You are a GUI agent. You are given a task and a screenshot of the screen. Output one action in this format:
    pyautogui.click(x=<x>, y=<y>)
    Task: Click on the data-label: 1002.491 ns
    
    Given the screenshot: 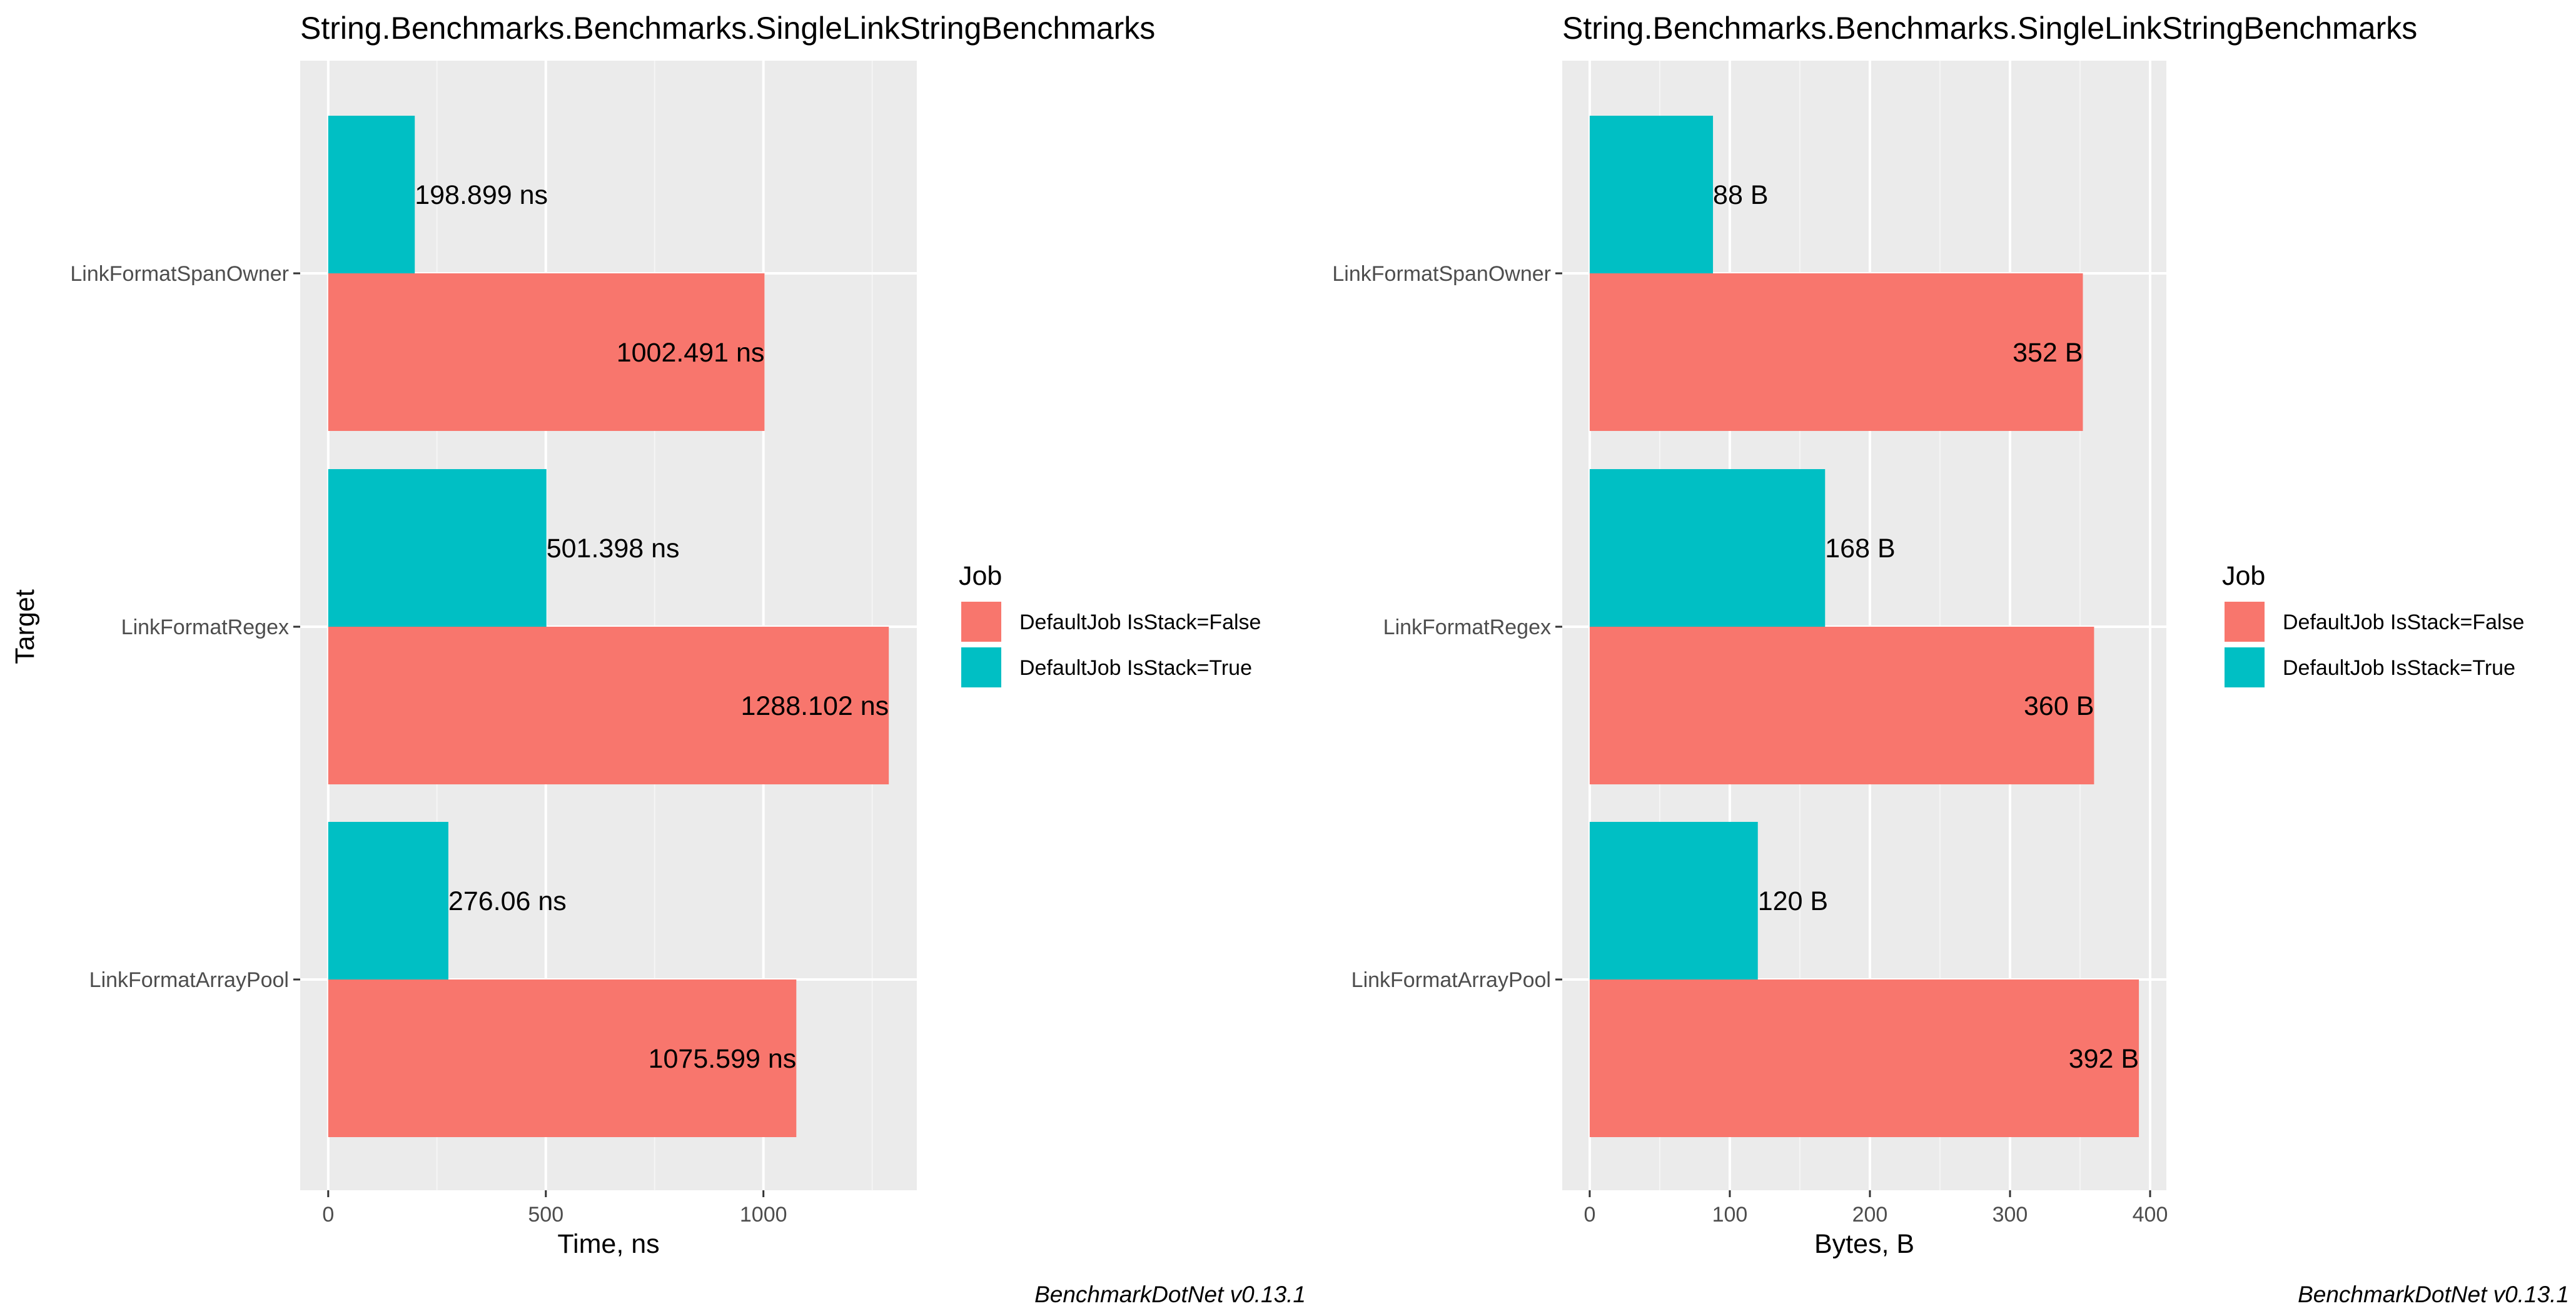 What is the action you would take?
    pyautogui.click(x=691, y=353)
    